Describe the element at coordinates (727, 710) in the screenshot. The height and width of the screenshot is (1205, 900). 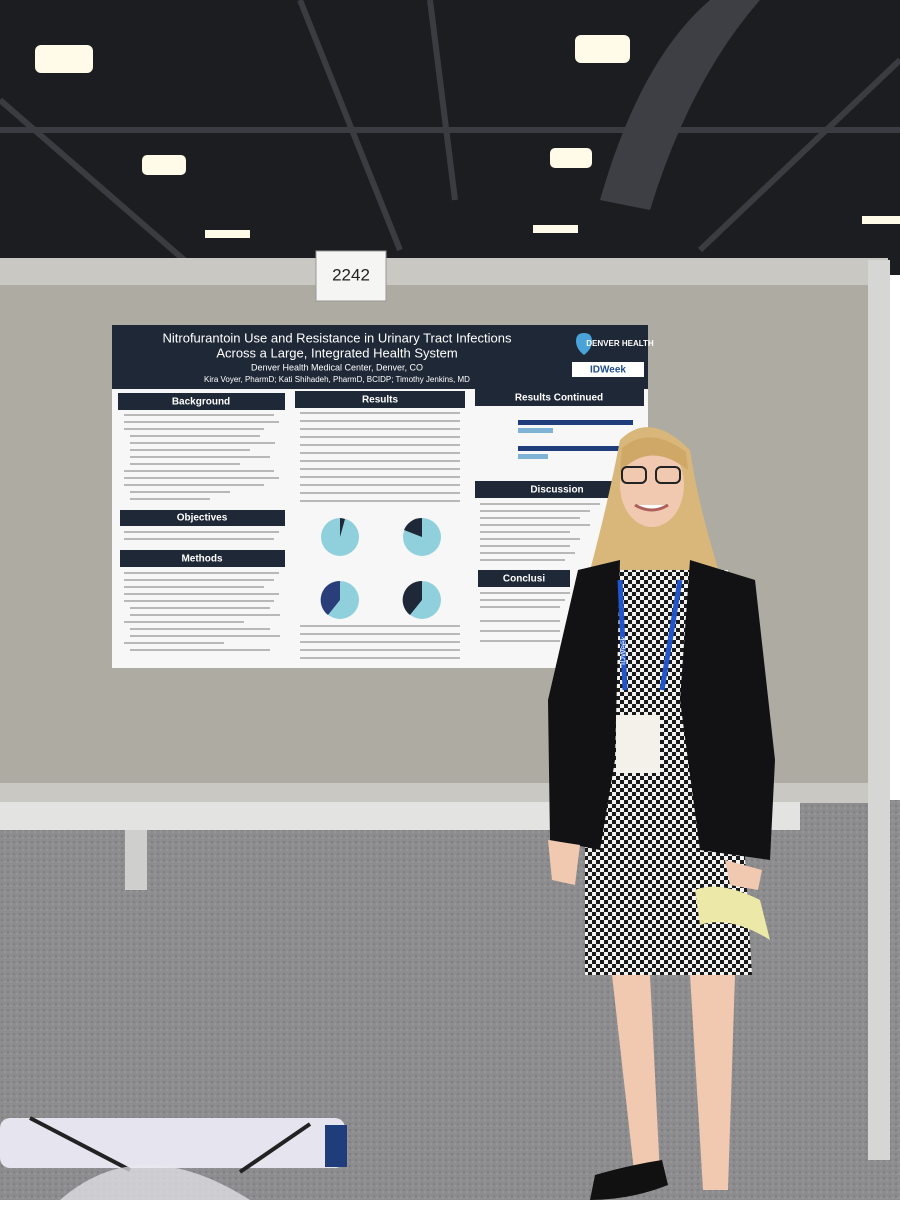
I see `blazer-right` at that location.